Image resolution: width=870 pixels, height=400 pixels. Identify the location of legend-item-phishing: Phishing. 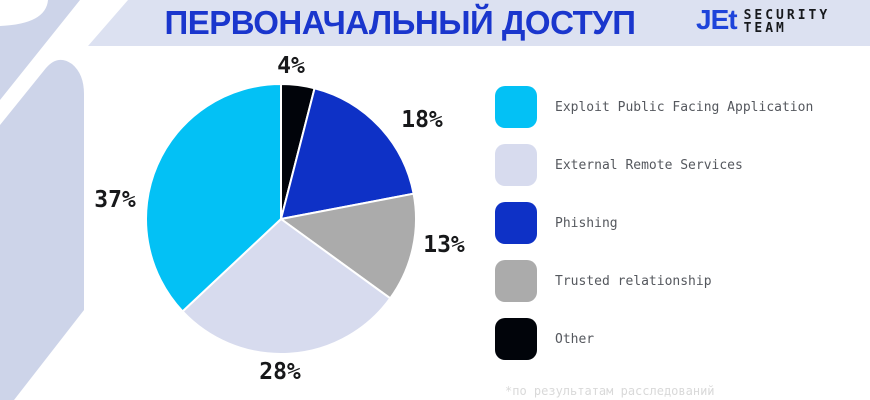
(654, 223).